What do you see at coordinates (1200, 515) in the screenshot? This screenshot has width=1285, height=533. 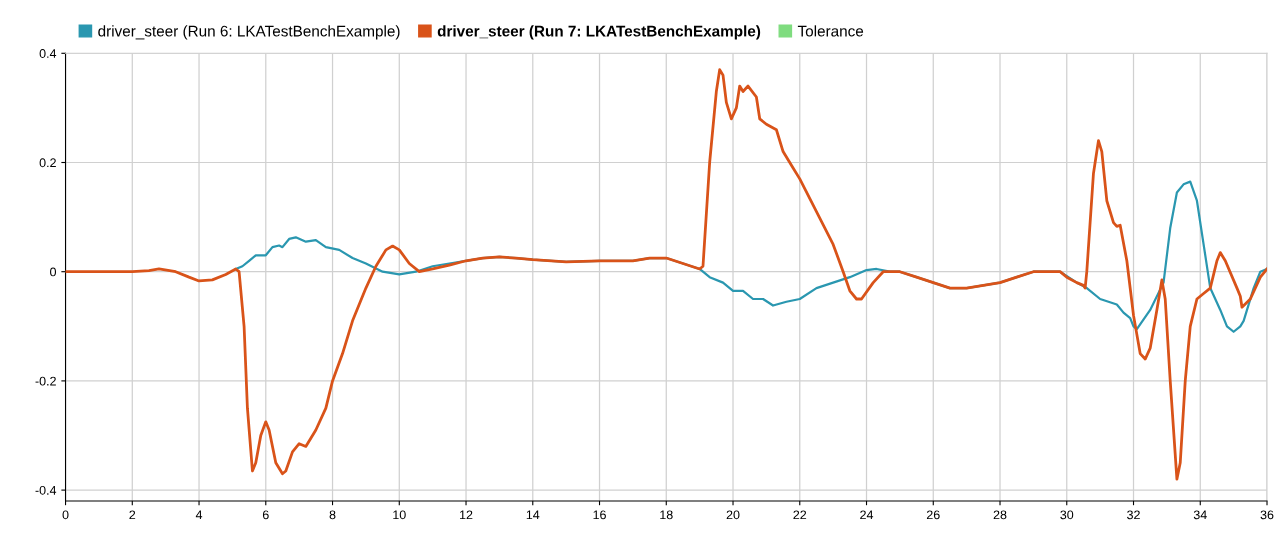 I see `x-tick-label: 34` at bounding box center [1200, 515].